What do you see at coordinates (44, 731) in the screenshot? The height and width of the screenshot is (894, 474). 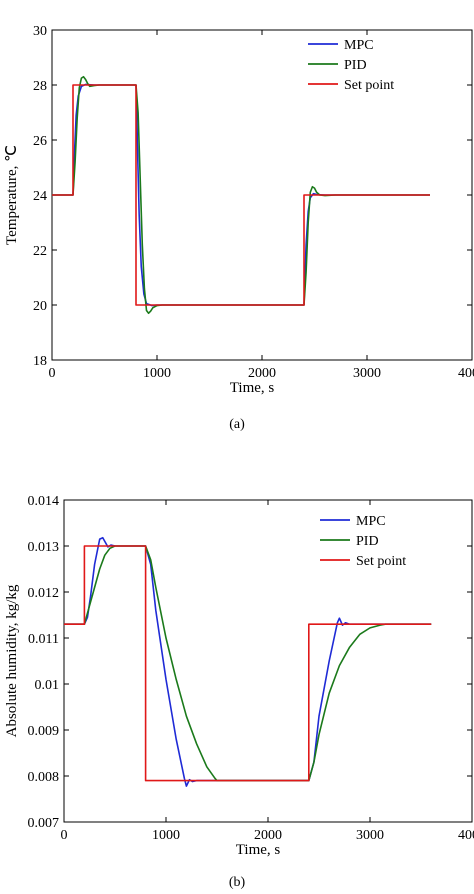 I see `y-tick-label: 0.009` at bounding box center [44, 731].